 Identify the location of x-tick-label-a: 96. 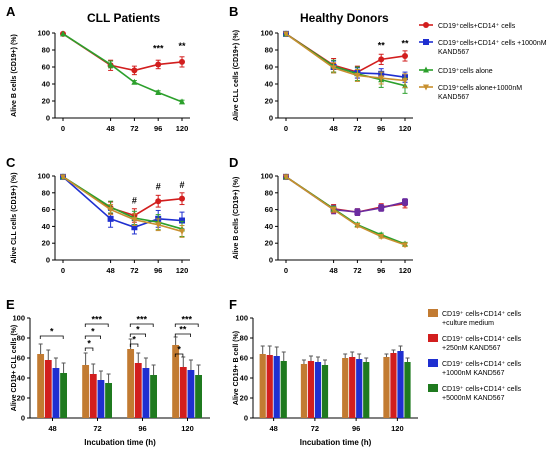
(158, 128).